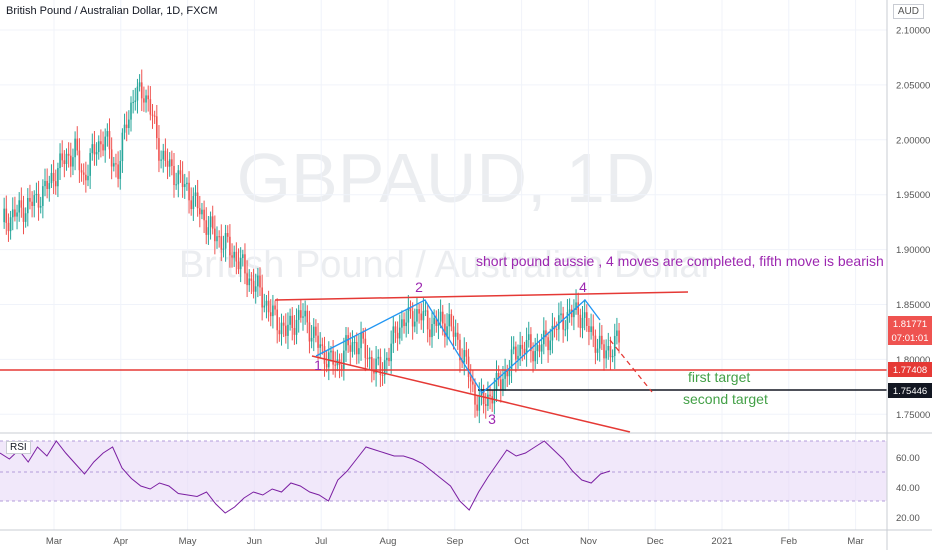 The image size is (932, 555). Describe the element at coordinates (443, 471) in the screenshot. I see `rsi-band` at that location.